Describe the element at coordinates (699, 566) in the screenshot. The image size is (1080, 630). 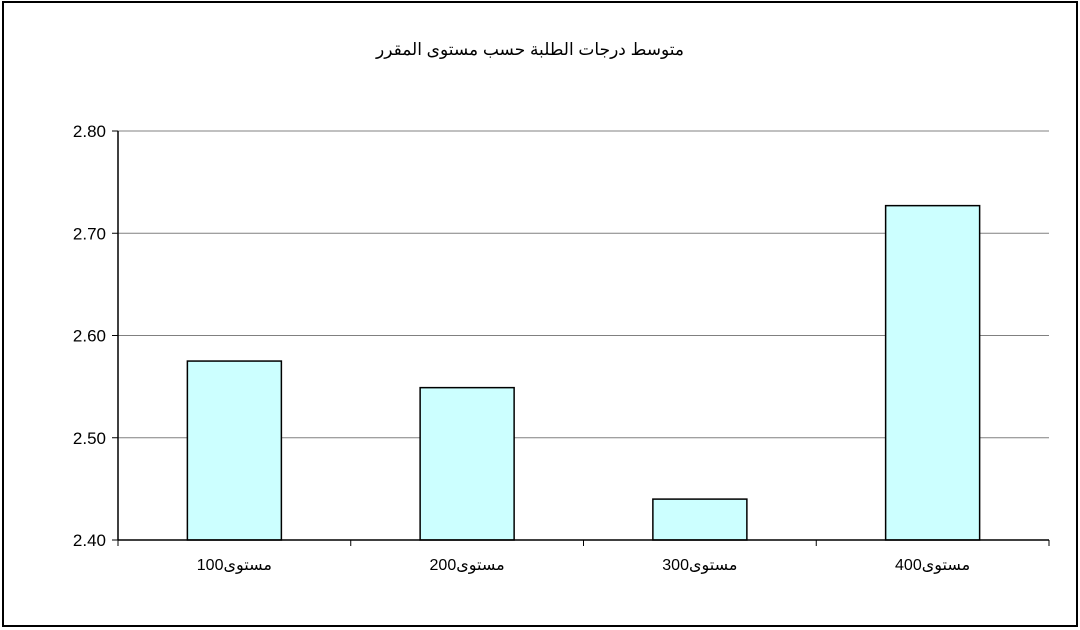
I see `x-tick-label: مستوى300` at that location.